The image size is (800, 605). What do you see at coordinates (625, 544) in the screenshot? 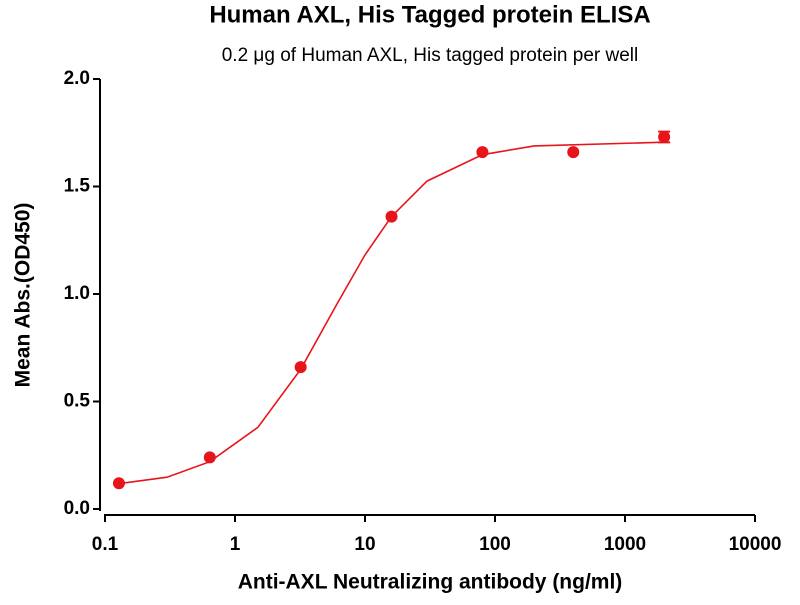
I see `x-tick-label: 1000` at bounding box center [625, 544].